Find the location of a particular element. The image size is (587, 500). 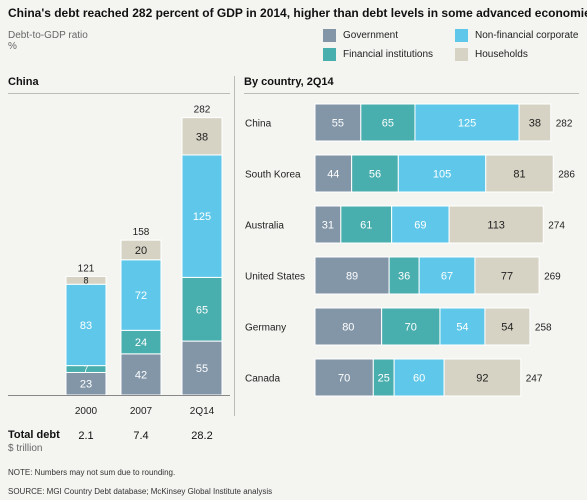

legend-item-financial-institutions: Financial institutions is located at coordinates (378, 54).